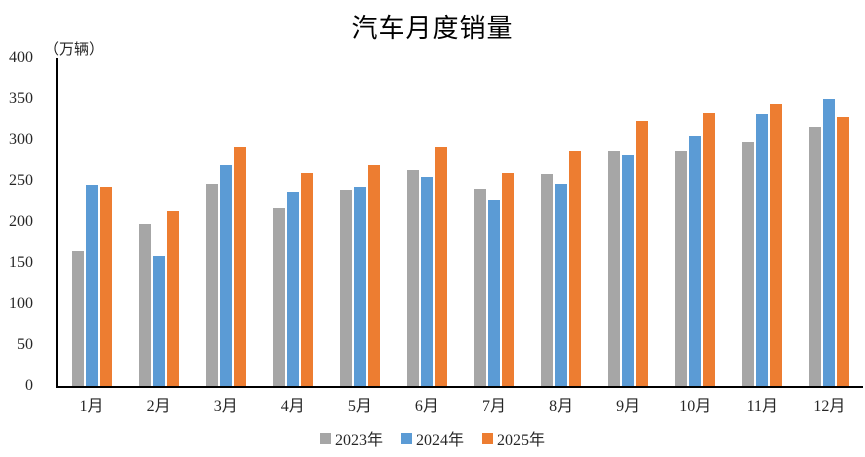 The height and width of the screenshot is (457, 865). What do you see at coordinates (172, 298) in the screenshot?
I see `bar-2025年-2月` at bounding box center [172, 298].